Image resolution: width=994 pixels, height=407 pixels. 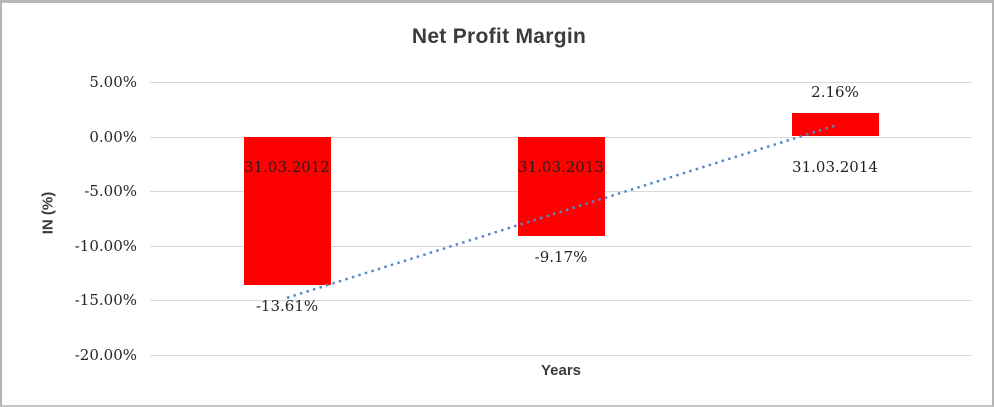 I want to click on value-label: -13.61%, so click(x=287, y=305).